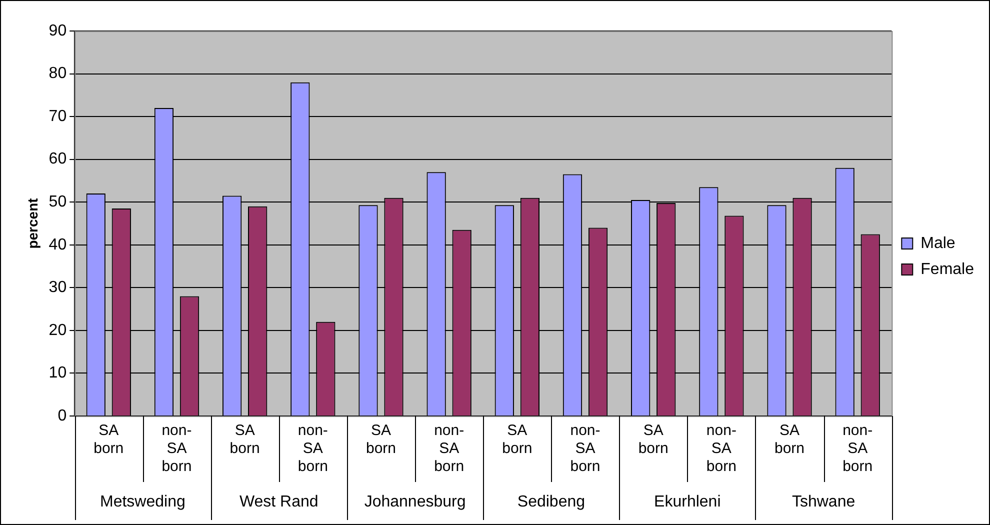  What do you see at coordinates (57, 373) in the screenshot?
I see `y-tick-label: 10` at bounding box center [57, 373].